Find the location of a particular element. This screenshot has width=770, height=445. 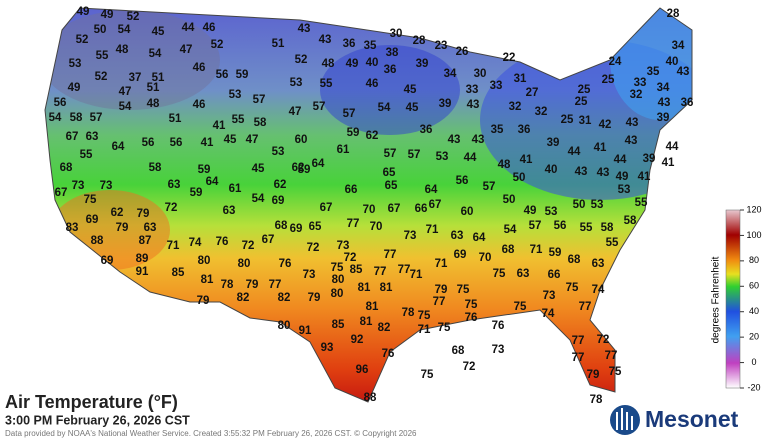

station-temp: 30 is located at coordinates (480, 74).